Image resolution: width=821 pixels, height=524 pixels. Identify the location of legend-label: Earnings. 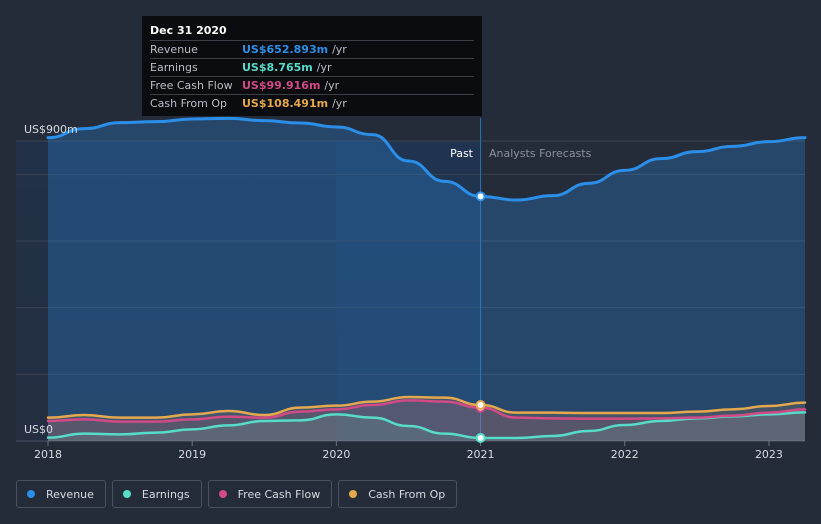
(165, 494).